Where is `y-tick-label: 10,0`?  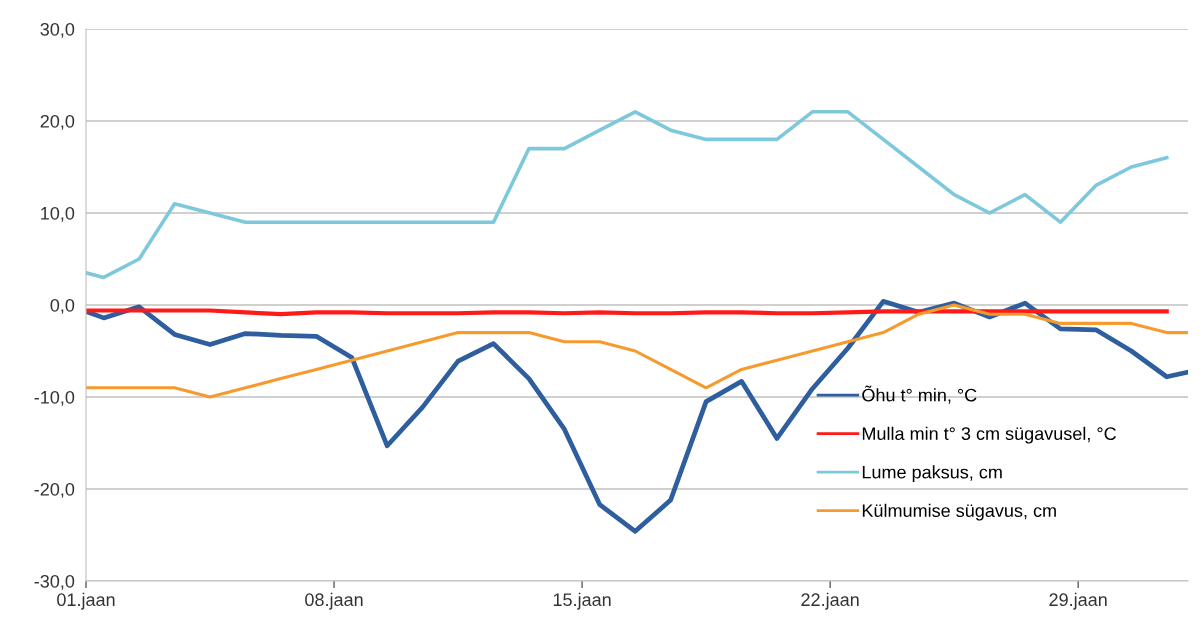 y-tick-label: 10,0 is located at coordinates (58, 214).